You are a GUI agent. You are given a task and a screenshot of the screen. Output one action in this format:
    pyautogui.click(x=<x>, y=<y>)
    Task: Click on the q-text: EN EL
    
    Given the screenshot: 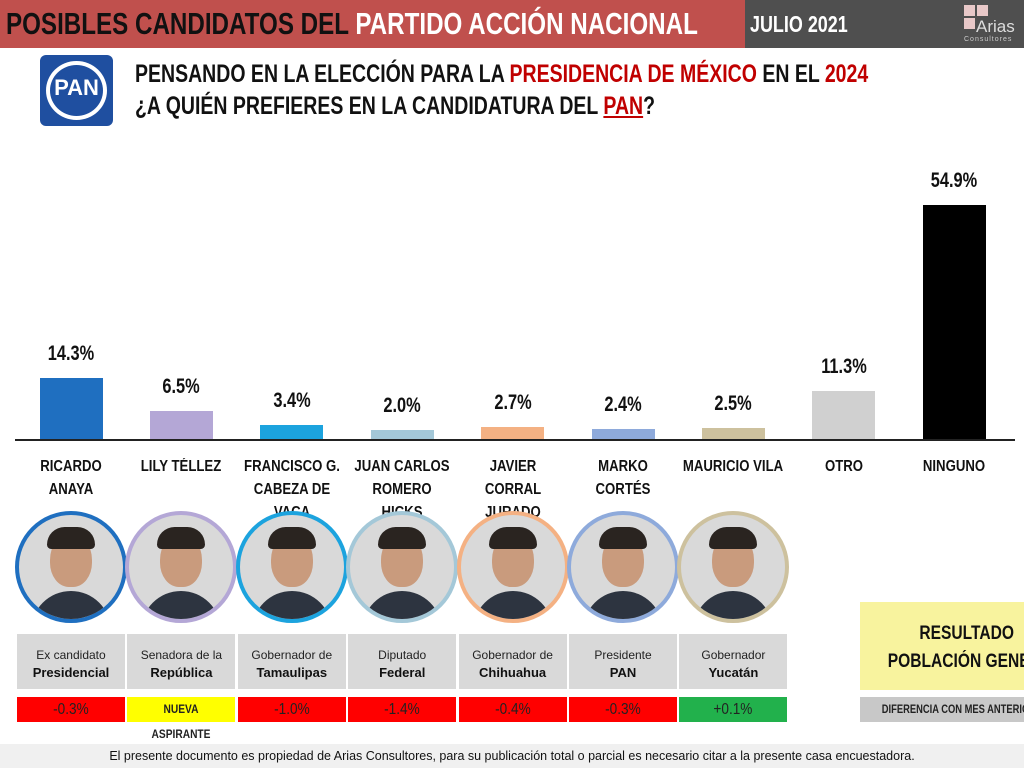 What is the action you would take?
    pyautogui.click(x=790, y=74)
    